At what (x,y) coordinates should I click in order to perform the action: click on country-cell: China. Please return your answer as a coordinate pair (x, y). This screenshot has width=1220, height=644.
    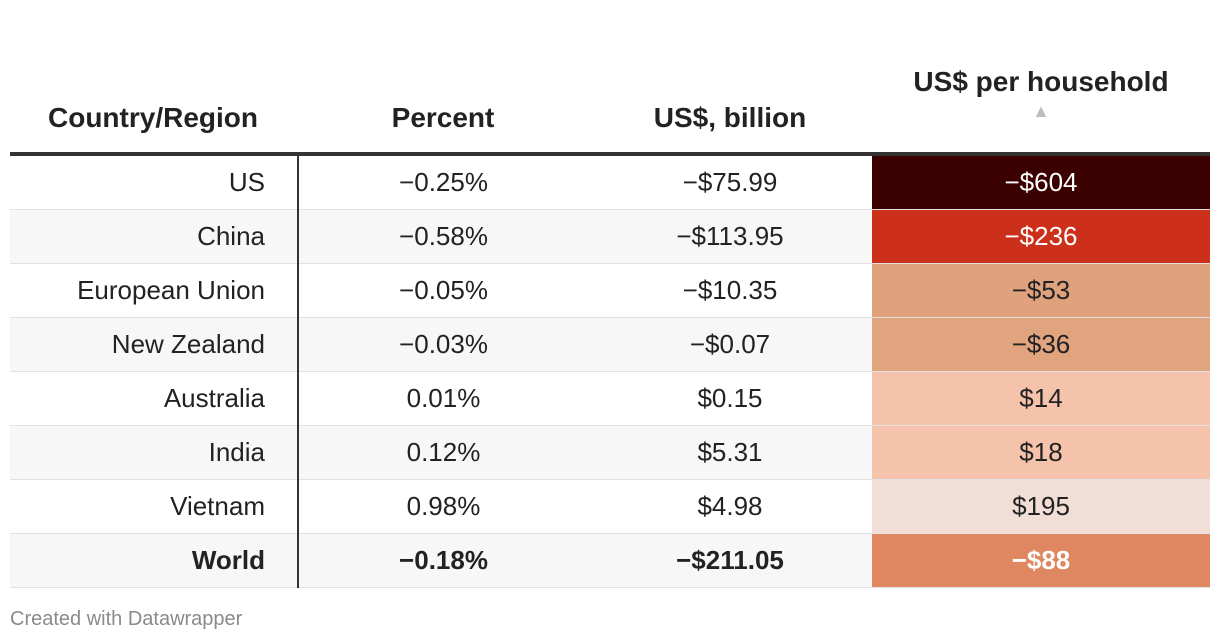
    Looking at the image, I should click on (154, 236).